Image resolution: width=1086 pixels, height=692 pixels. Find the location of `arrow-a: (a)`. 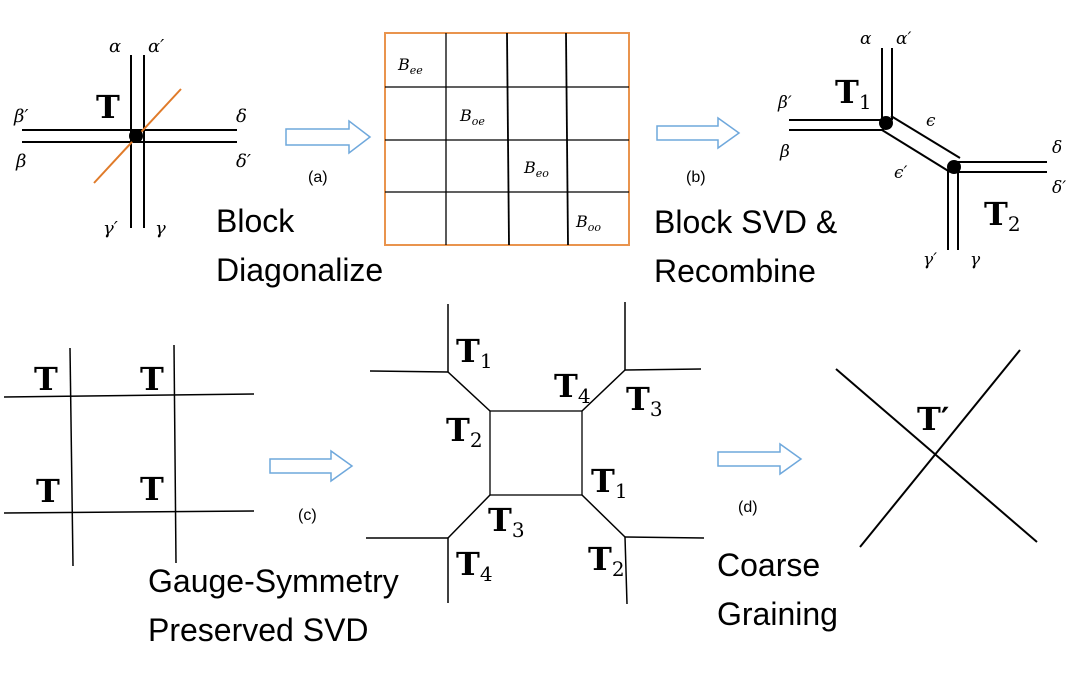

arrow-a: (a) is located at coordinates (328, 152).